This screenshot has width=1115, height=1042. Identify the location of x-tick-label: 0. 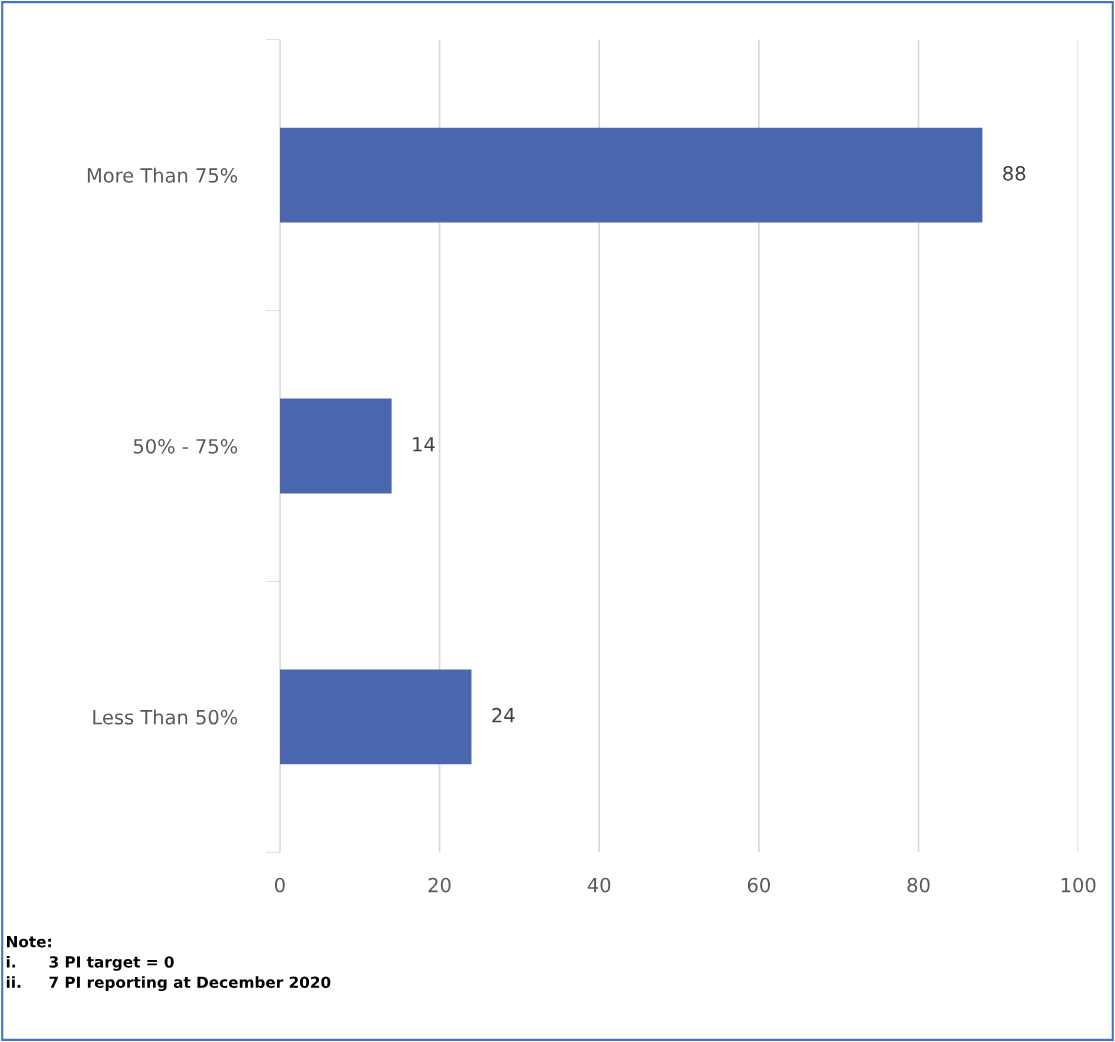
(279, 885).